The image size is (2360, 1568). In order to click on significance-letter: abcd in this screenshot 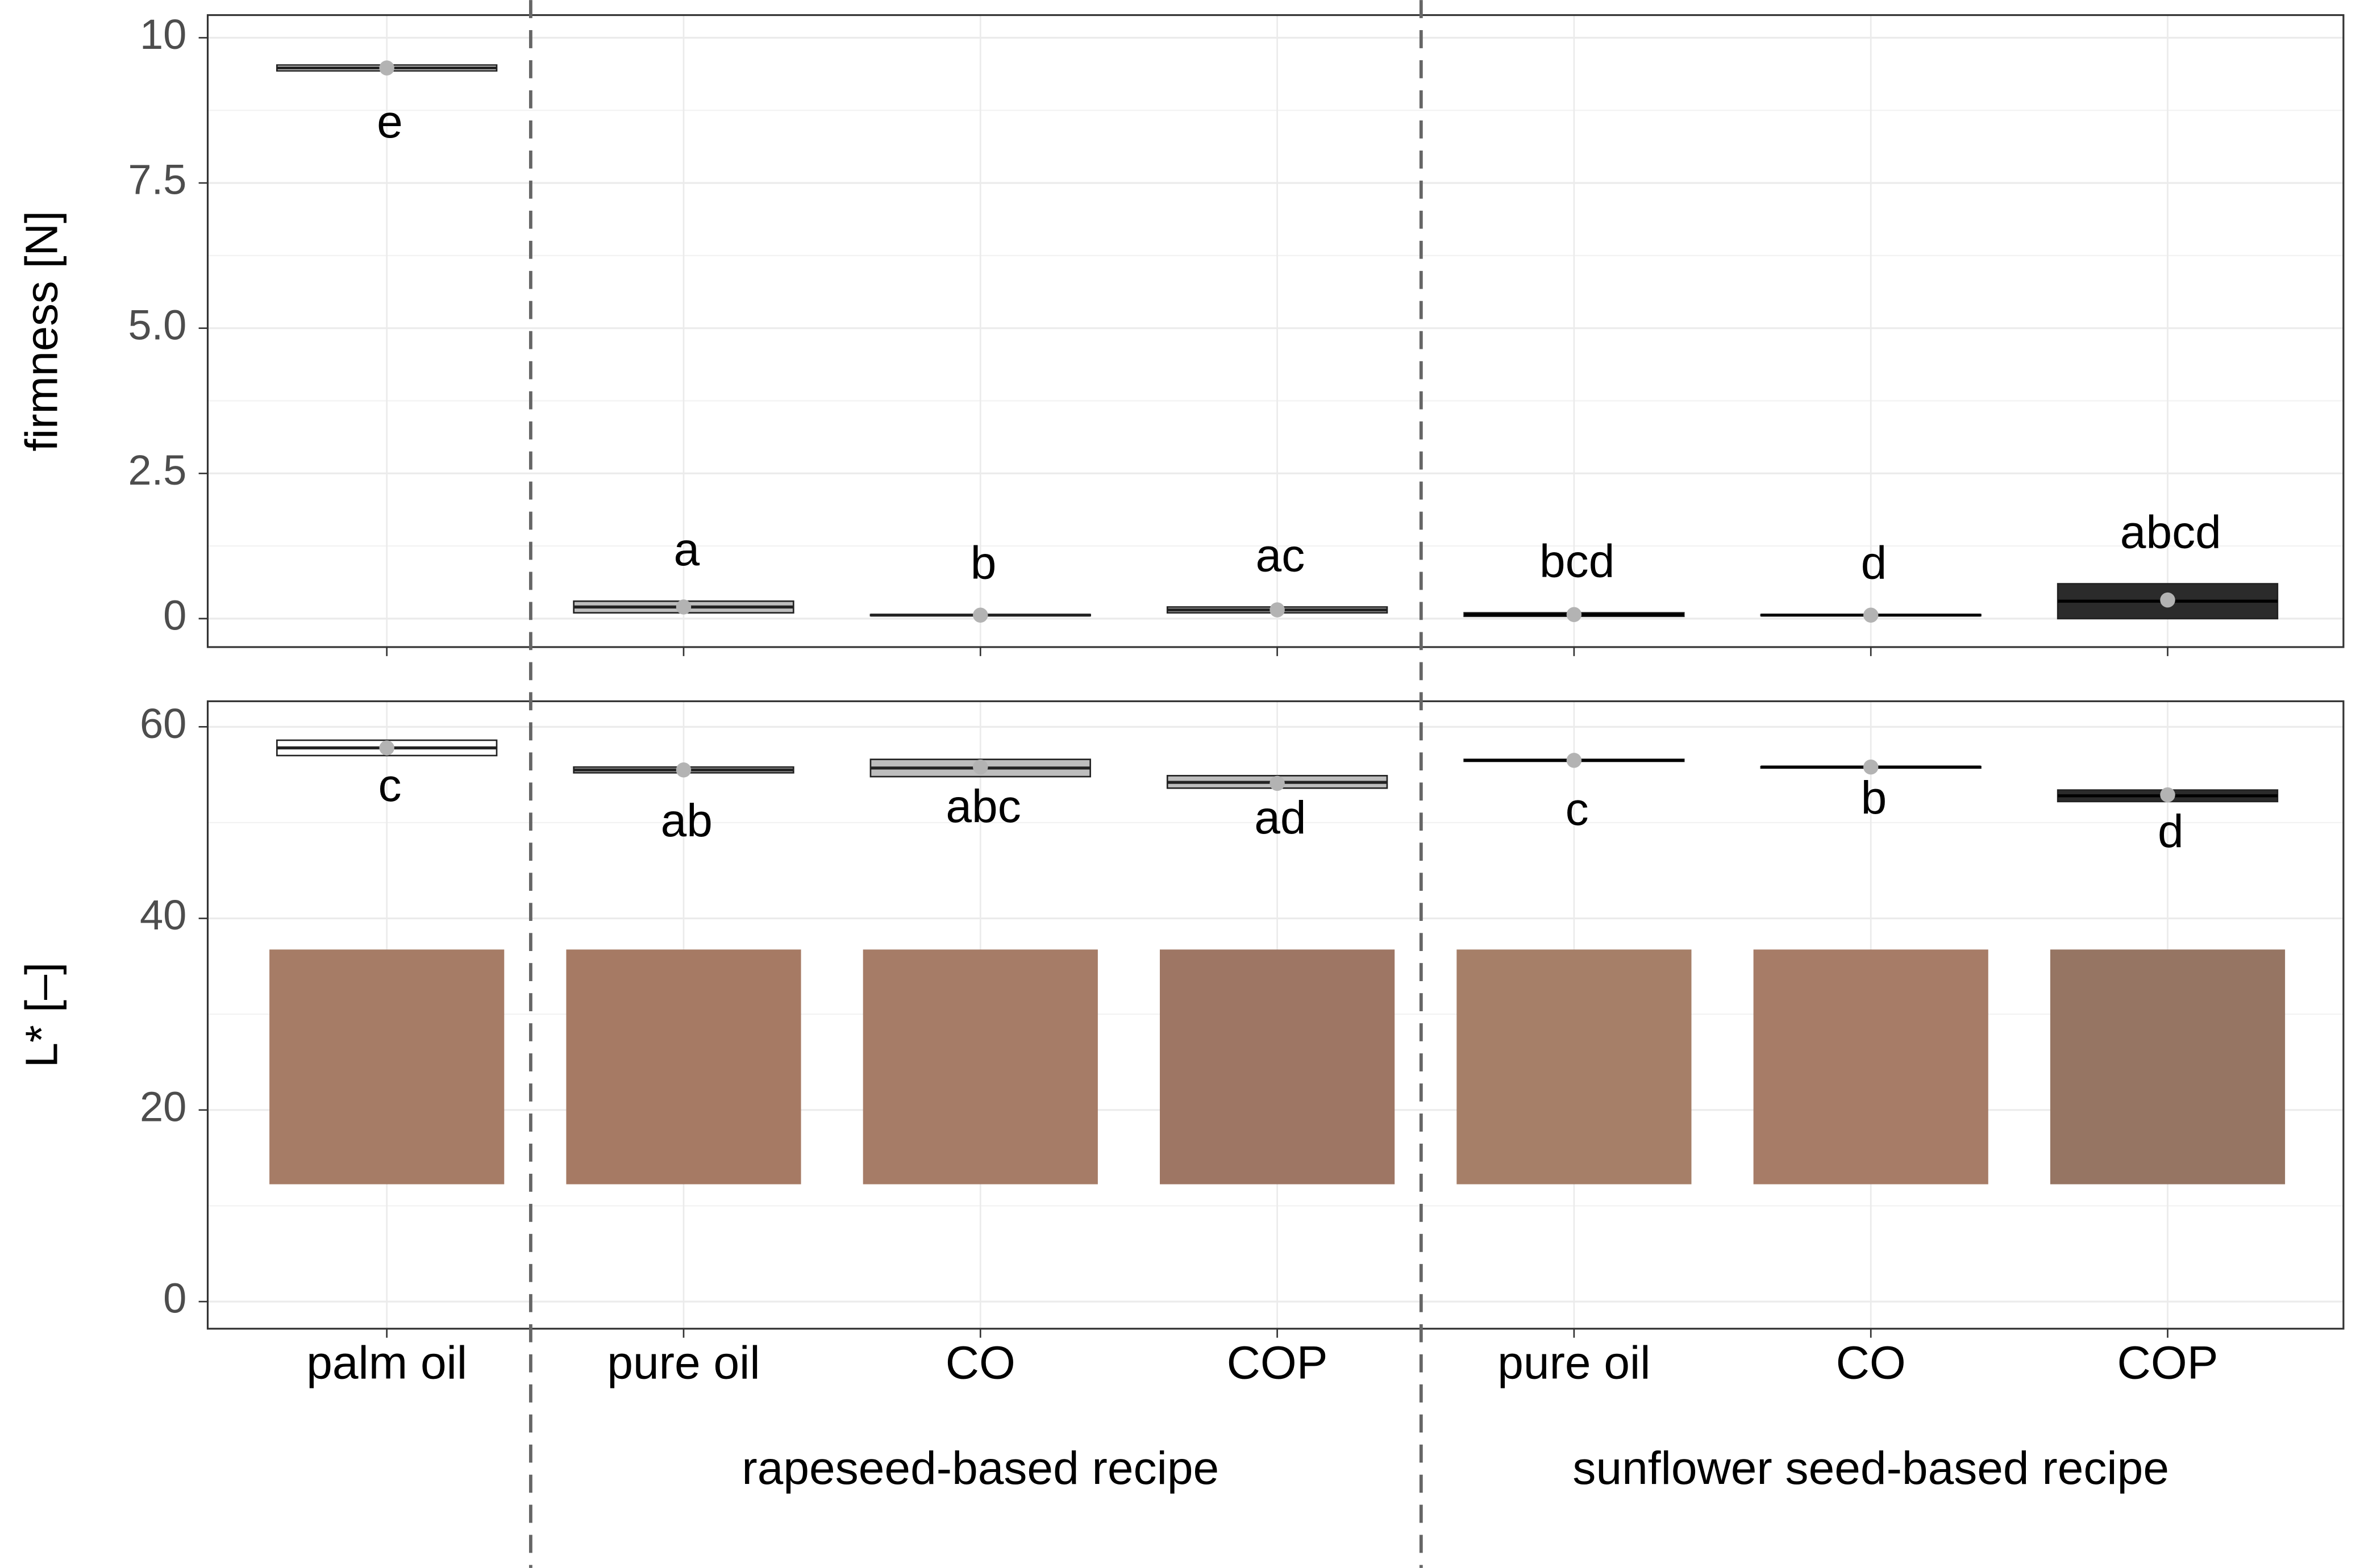, I will do `click(2170, 532)`.